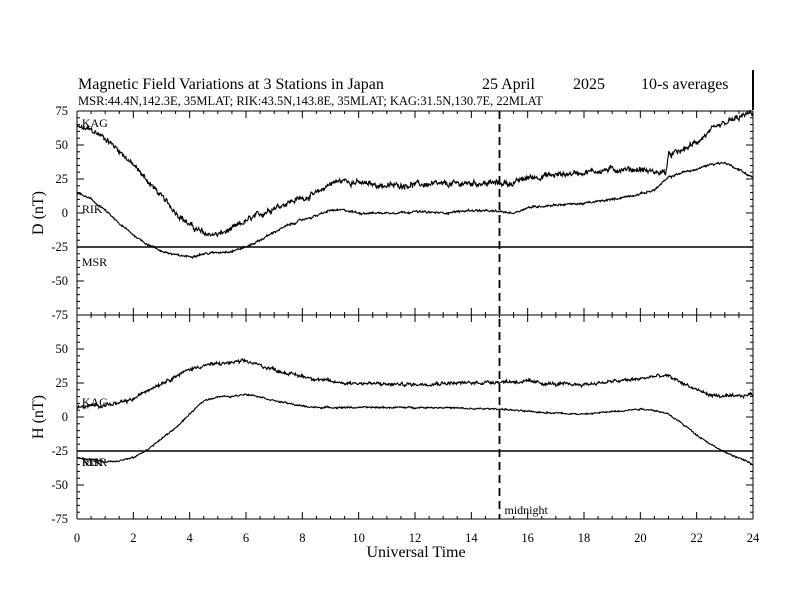  What do you see at coordinates (65, 213) in the screenshot?
I see `panel-1-y-tick-label: 0` at bounding box center [65, 213].